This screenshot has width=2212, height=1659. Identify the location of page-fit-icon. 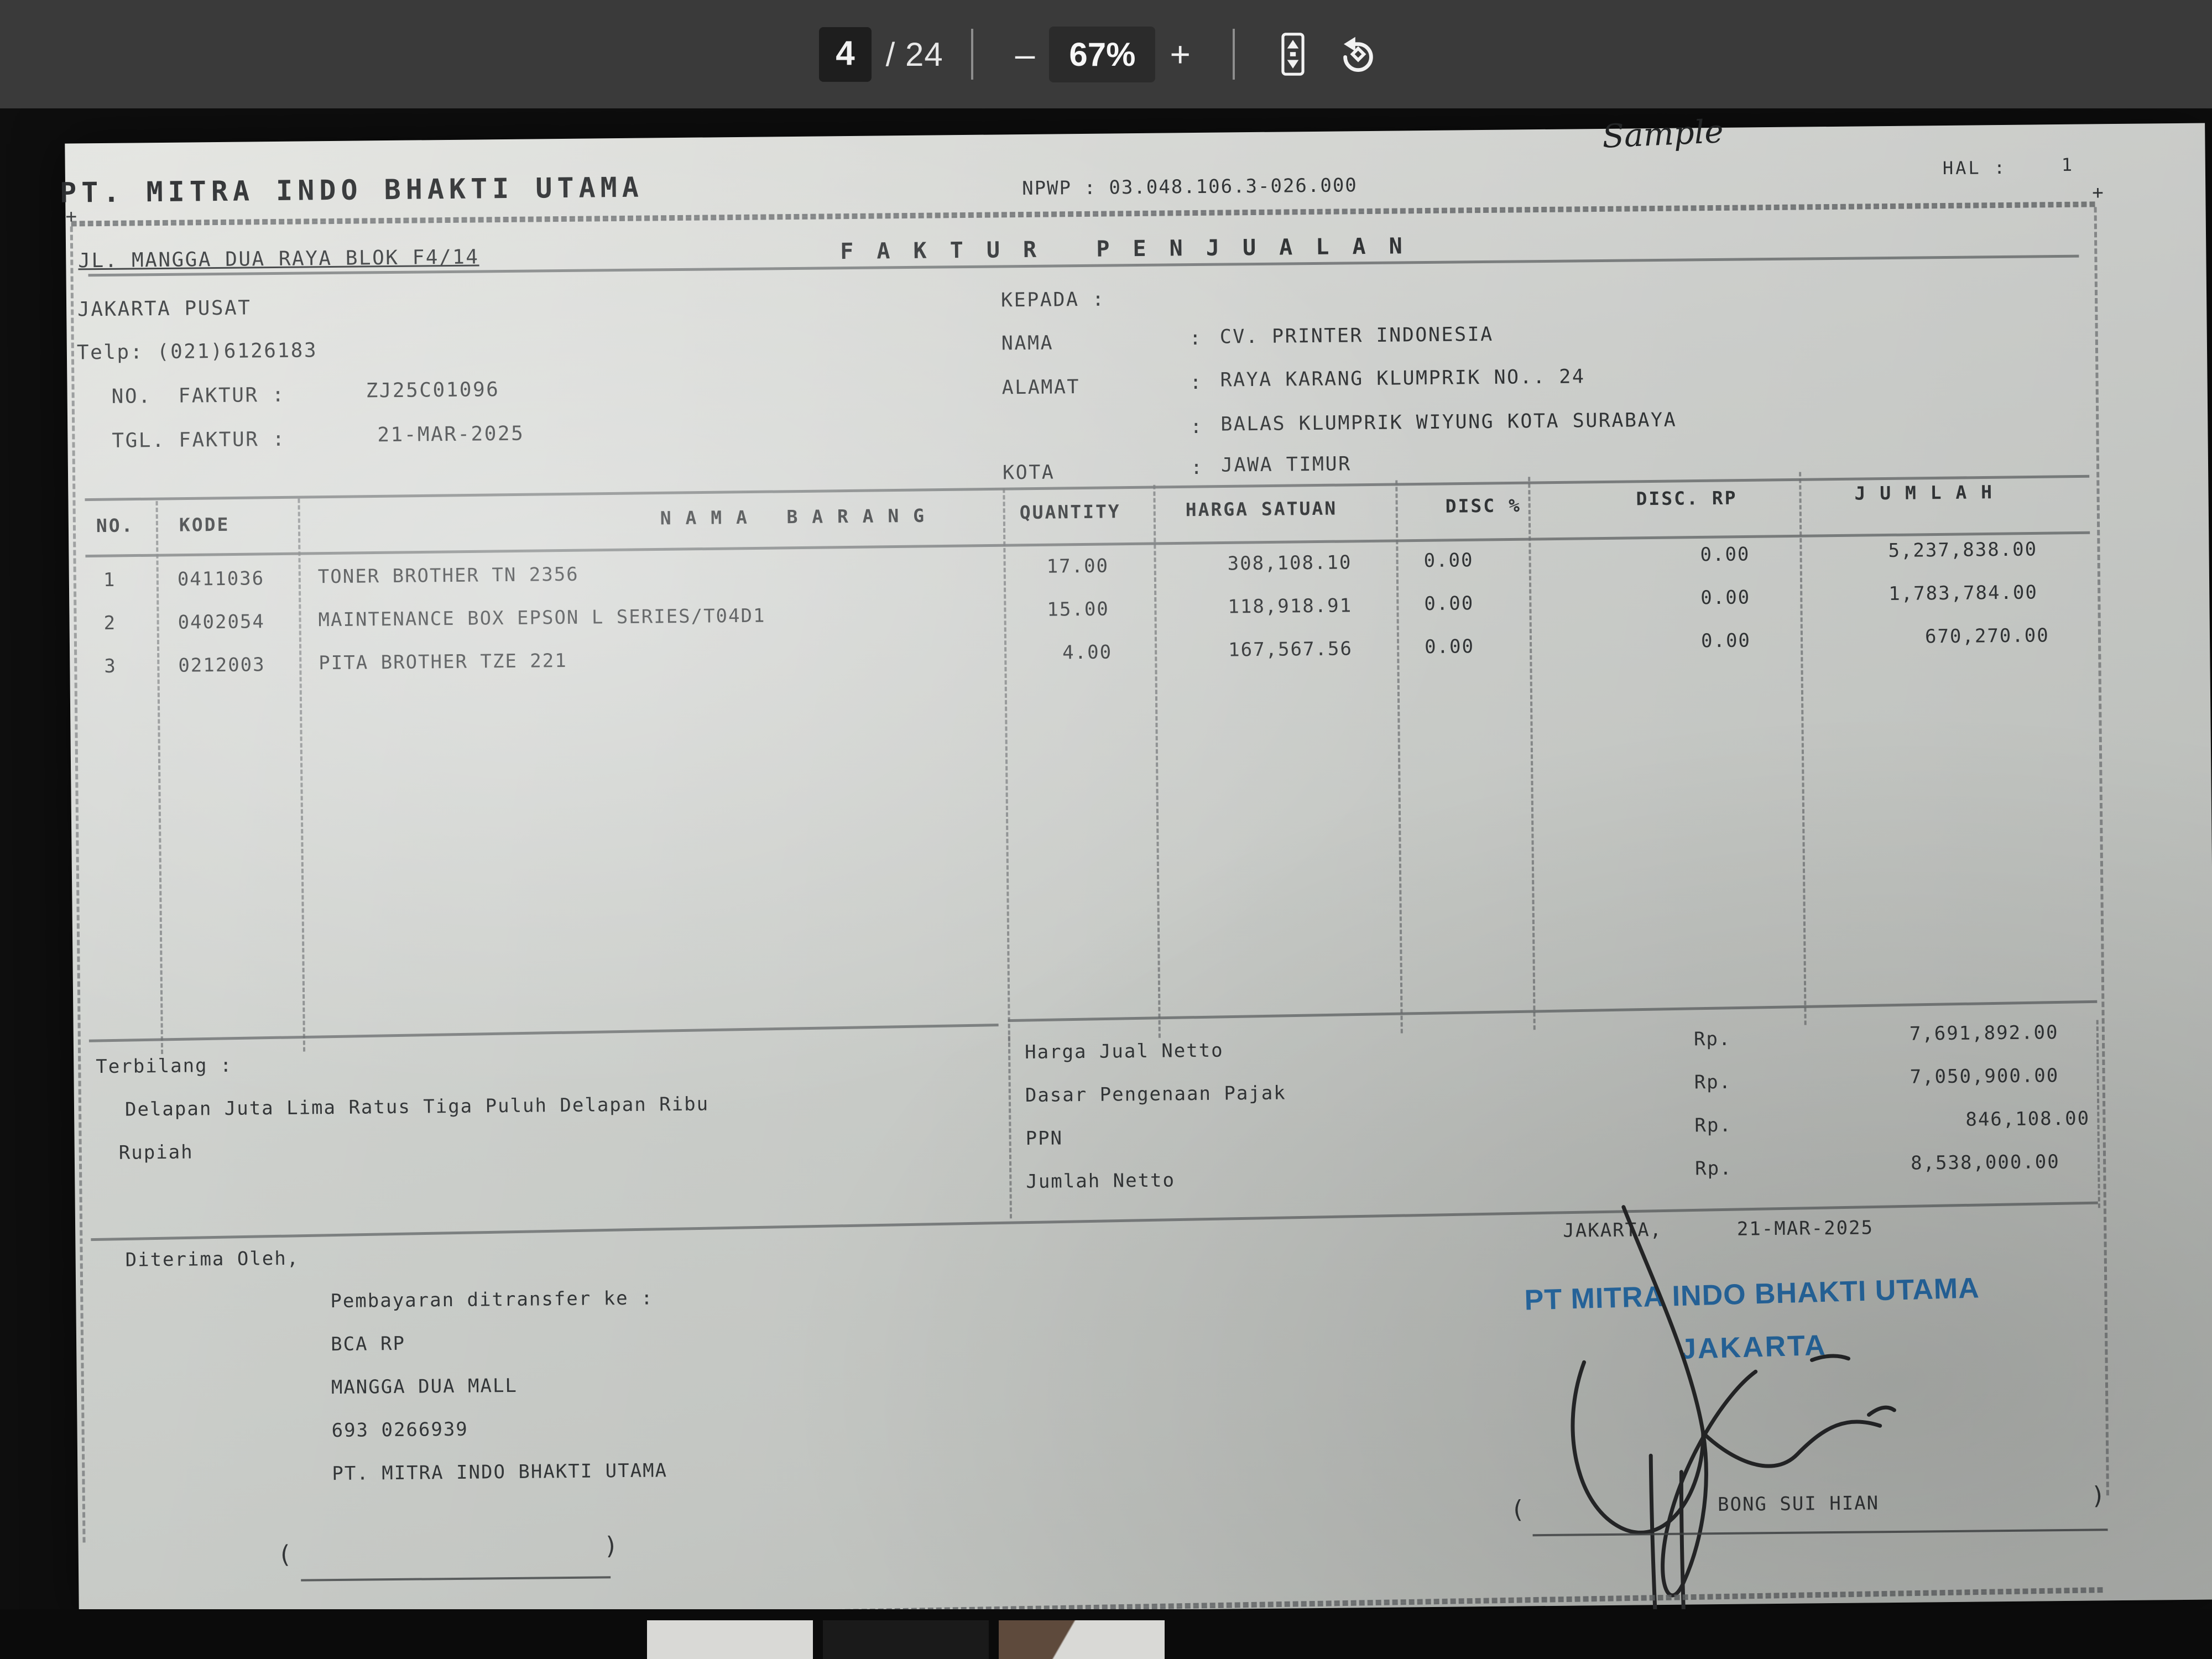
(1292, 54).